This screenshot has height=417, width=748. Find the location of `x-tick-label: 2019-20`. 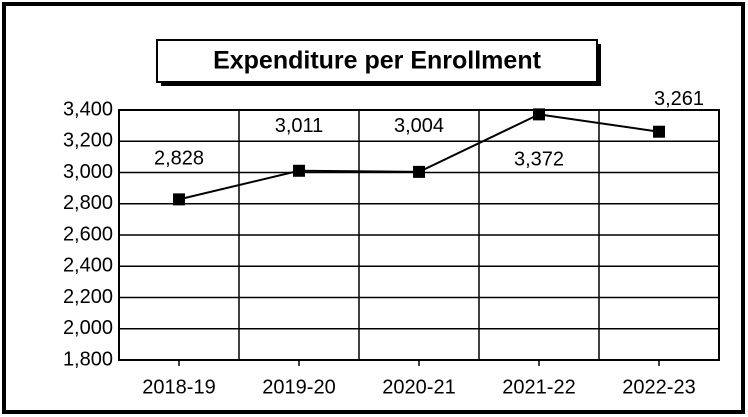

x-tick-label: 2019-20 is located at coordinates (298, 387).